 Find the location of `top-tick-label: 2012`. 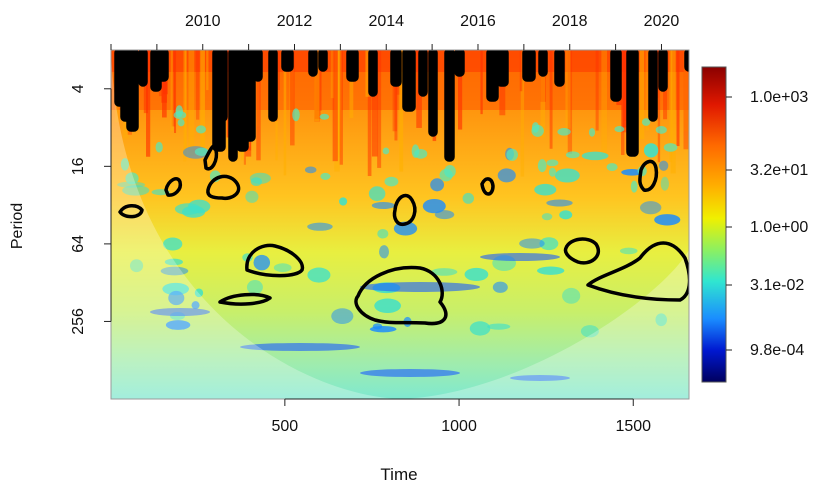

top-tick-label: 2012 is located at coordinates (295, 21).